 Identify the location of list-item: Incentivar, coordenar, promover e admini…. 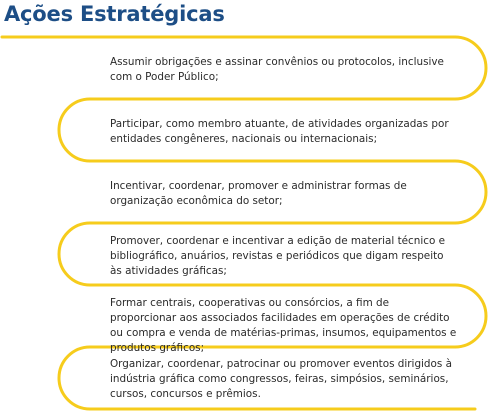
(258, 193).